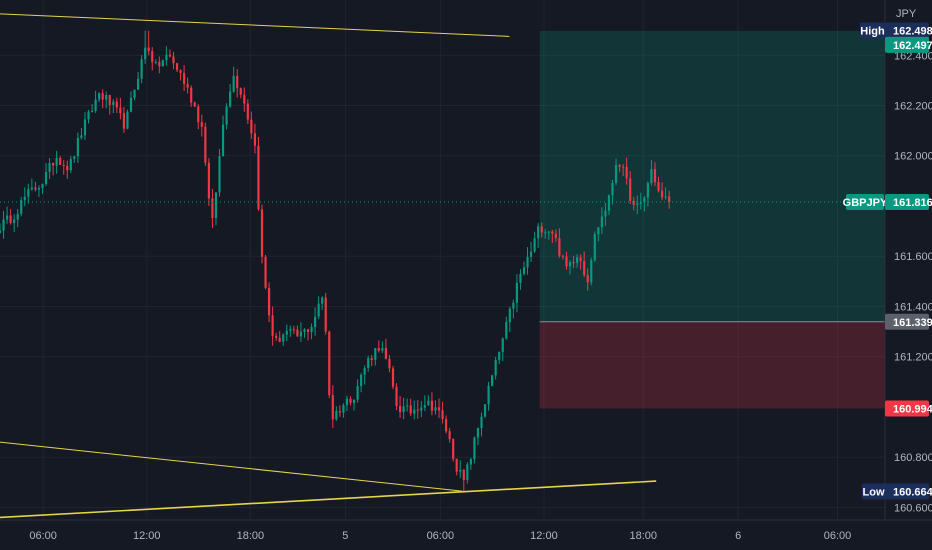 Image resolution: width=932 pixels, height=550 pixels. Describe the element at coordinates (907, 30) in the screenshot. I see `high-price-tag` at that location.